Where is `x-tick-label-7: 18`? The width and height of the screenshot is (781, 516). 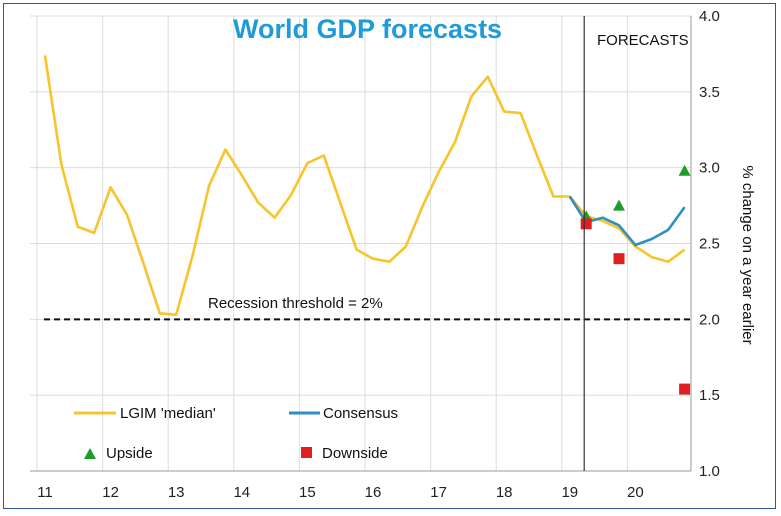
x-tick-label-7: 18 is located at coordinates (504, 492).